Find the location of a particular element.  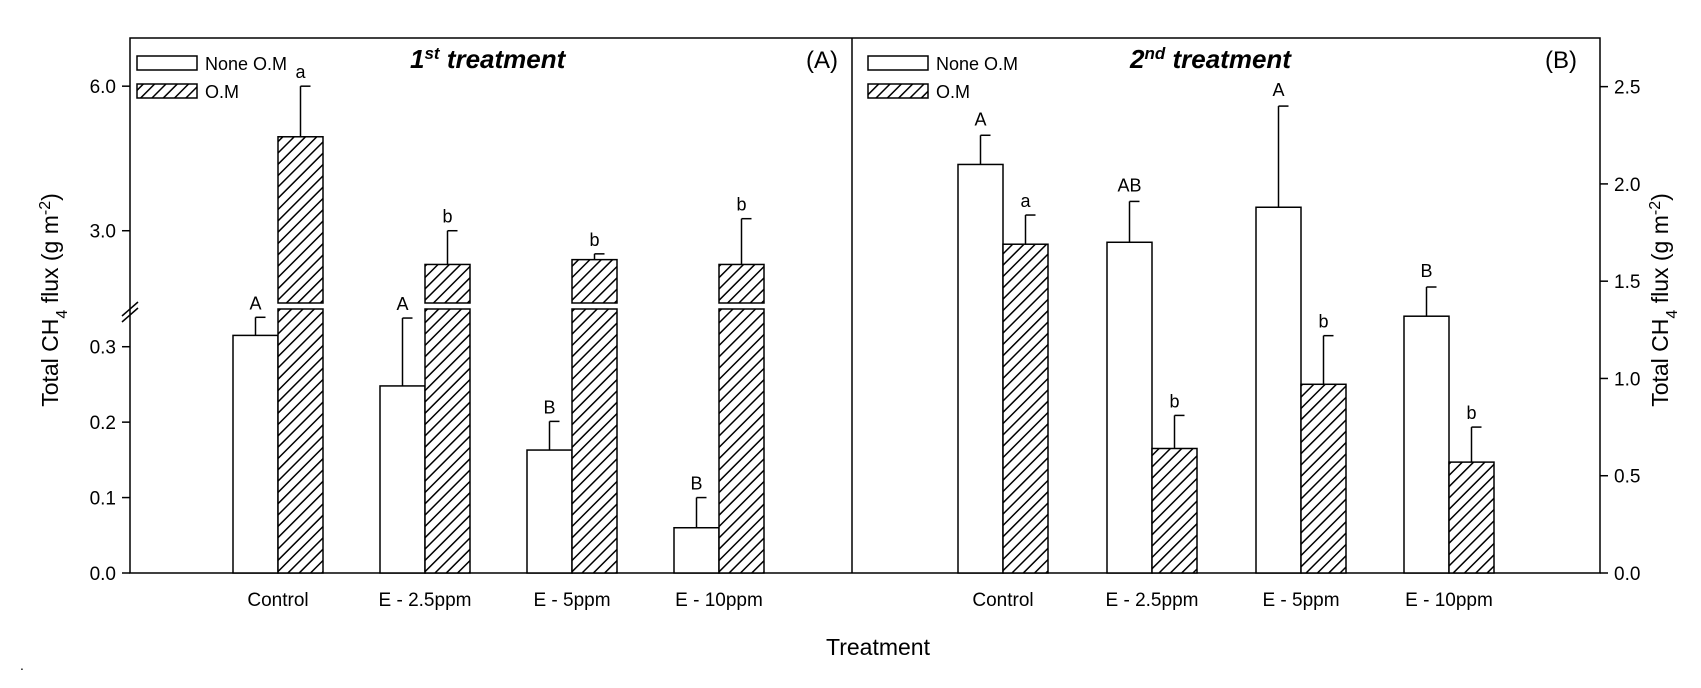

legend-b-swatch-none-om is located at coordinates (898, 63).